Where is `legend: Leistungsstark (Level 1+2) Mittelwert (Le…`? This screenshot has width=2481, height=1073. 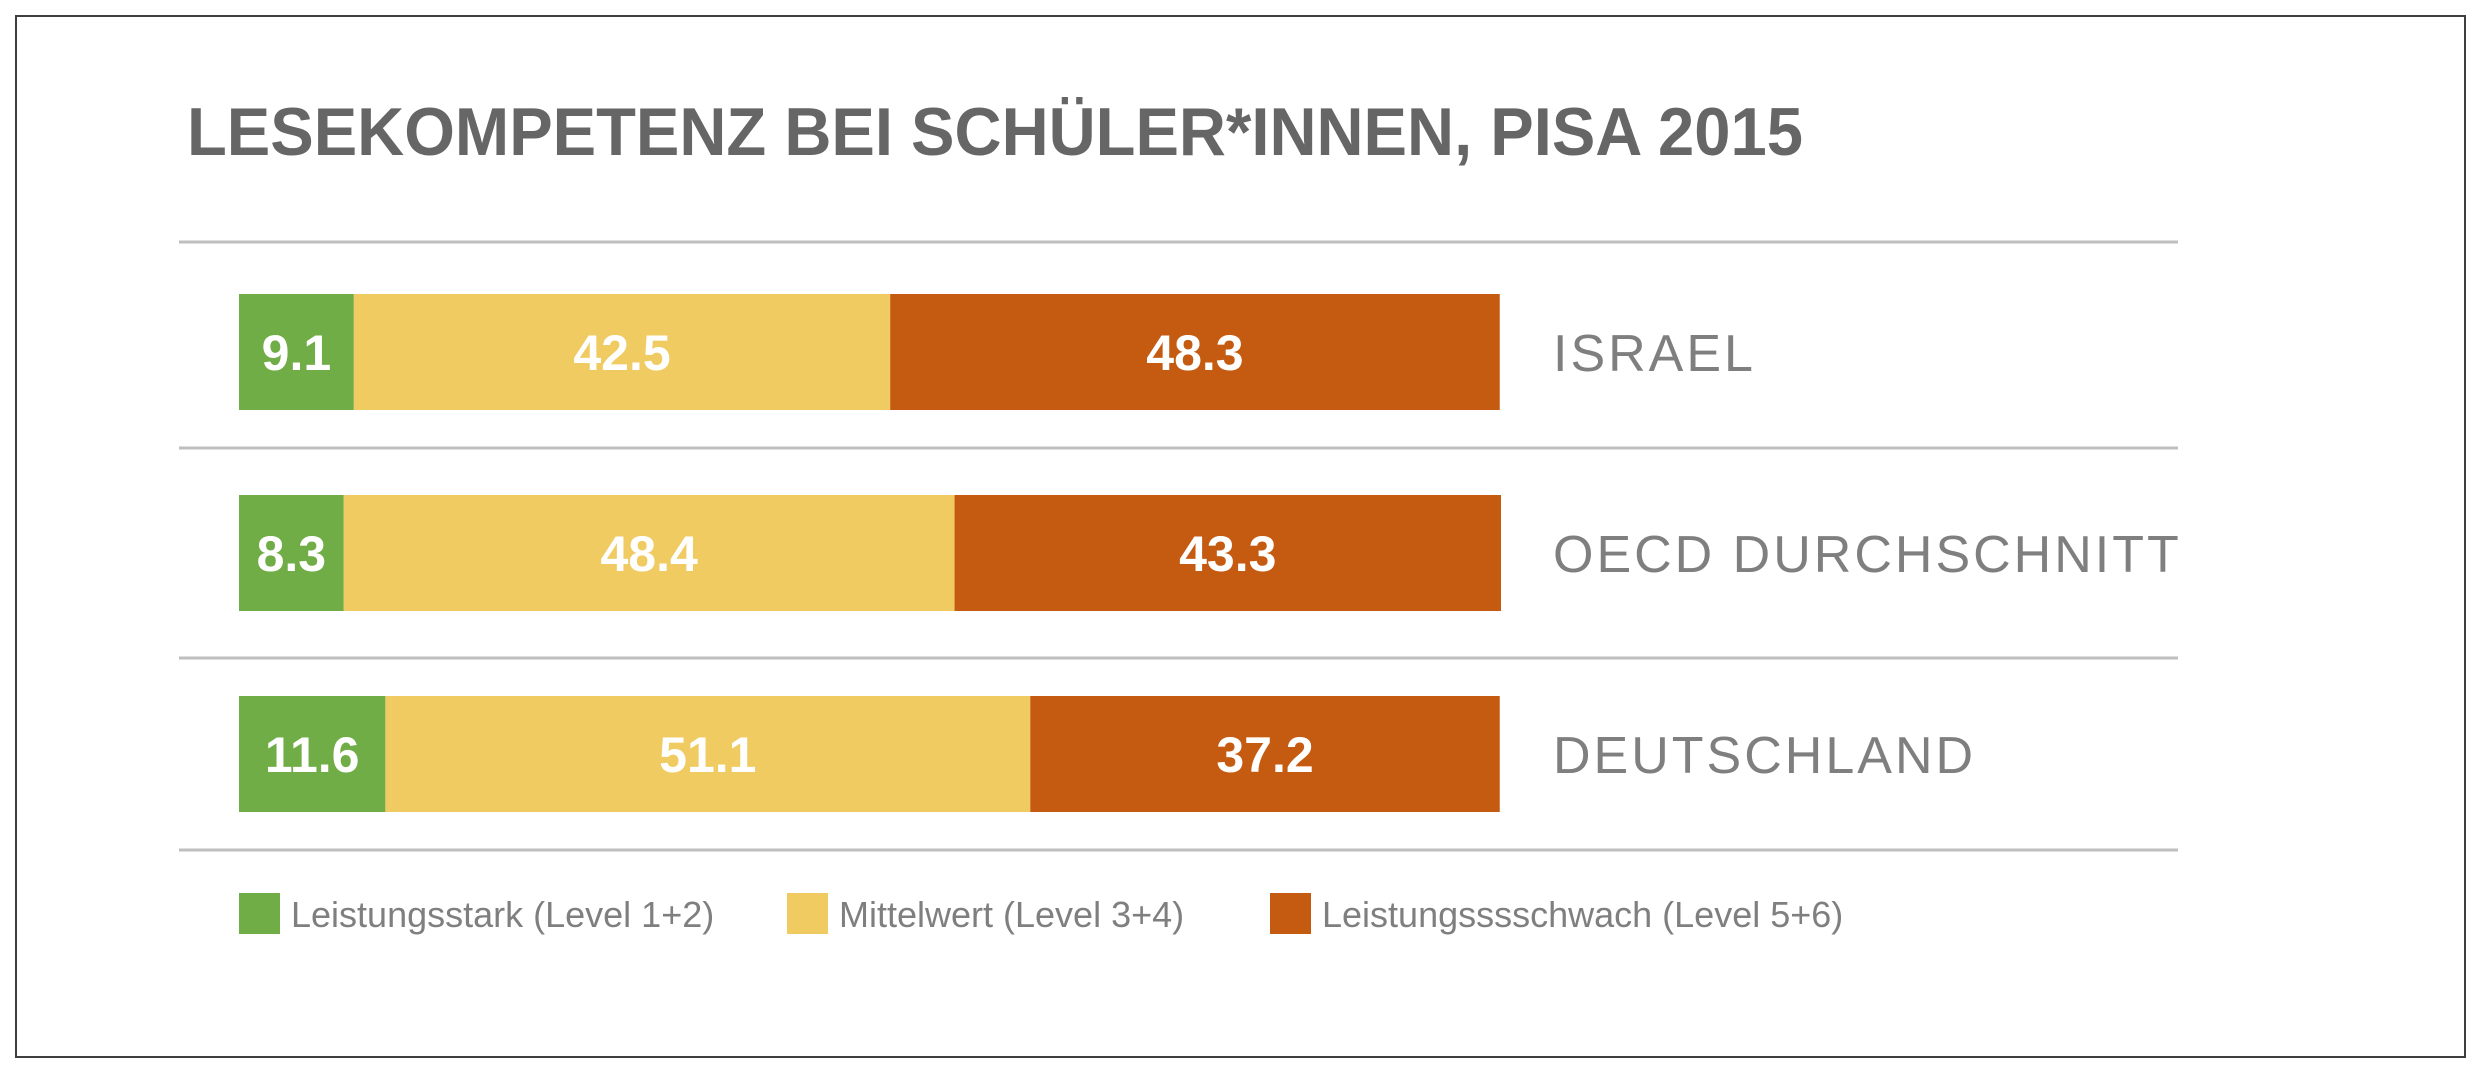 legend: Leistungsstark (Level 1+2) Mittelwert (Le… is located at coordinates (1041, 914).